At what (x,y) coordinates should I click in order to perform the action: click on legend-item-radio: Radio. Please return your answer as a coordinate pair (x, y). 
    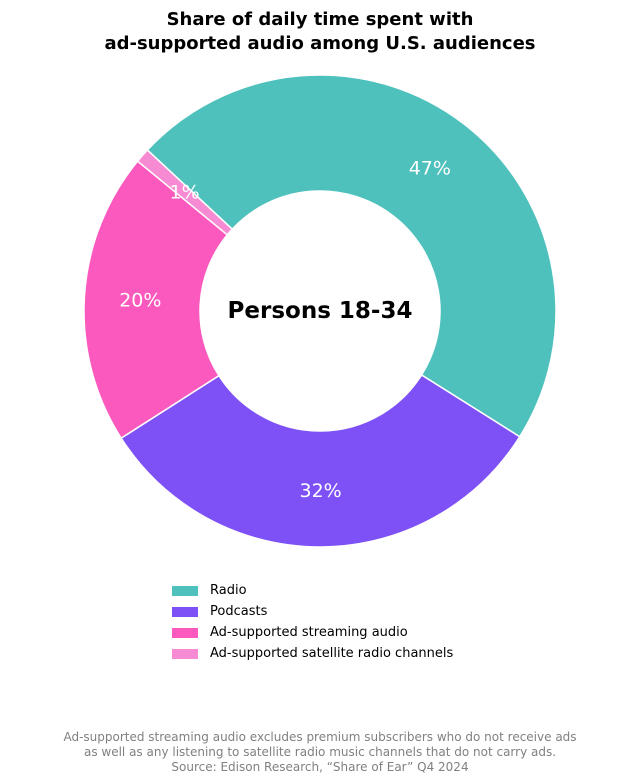
    Looking at the image, I should click on (312, 590).